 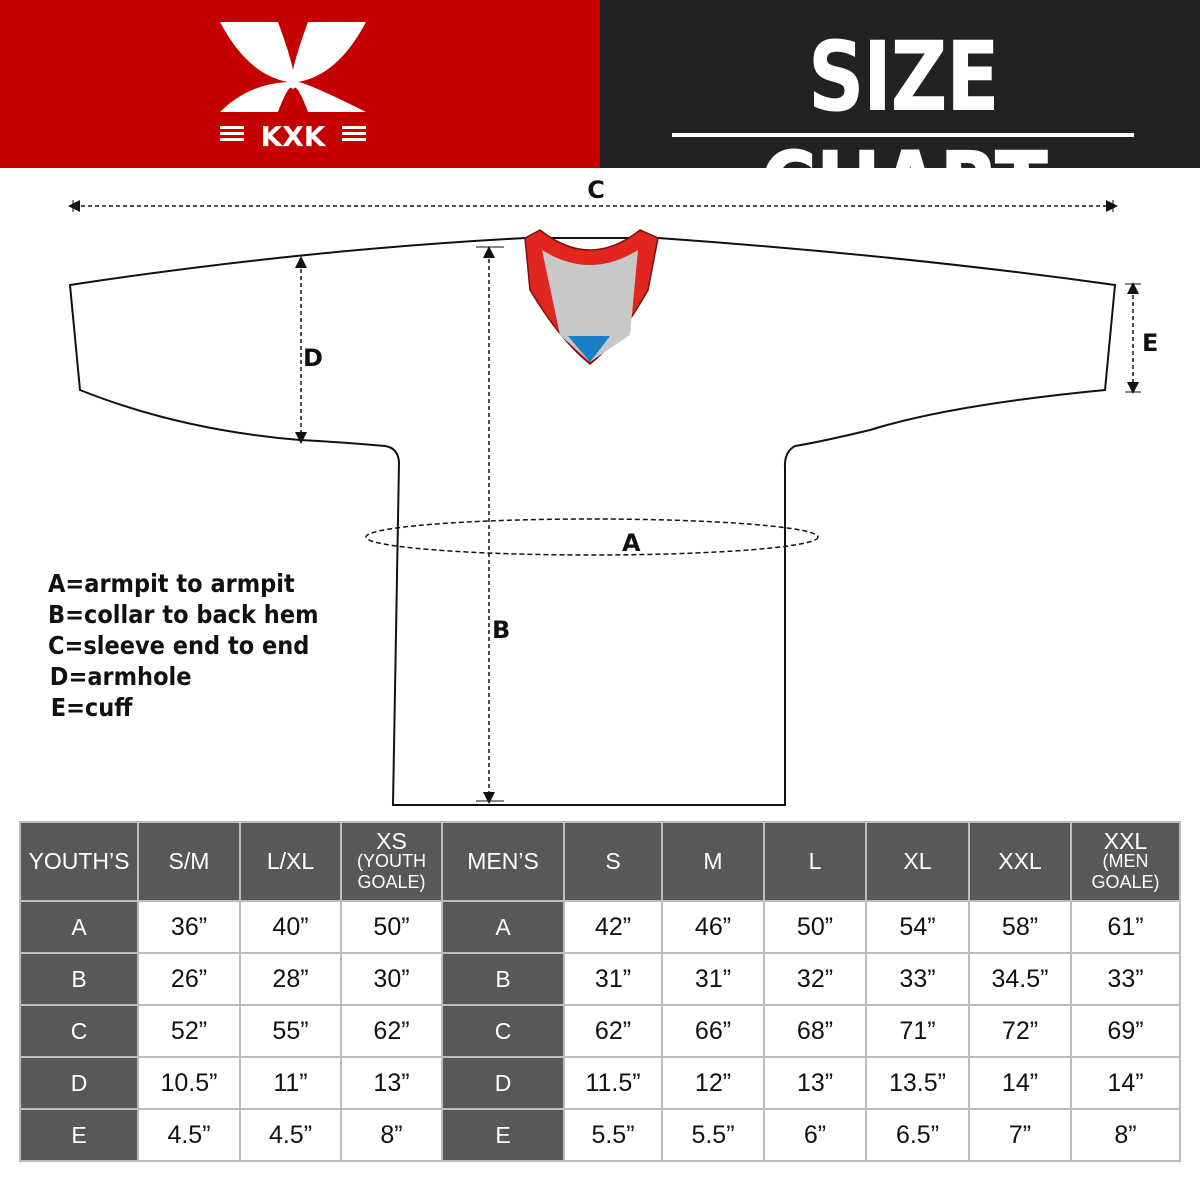 What do you see at coordinates (815, 1031) in the screenshot?
I see `measurement-cell: 68”` at bounding box center [815, 1031].